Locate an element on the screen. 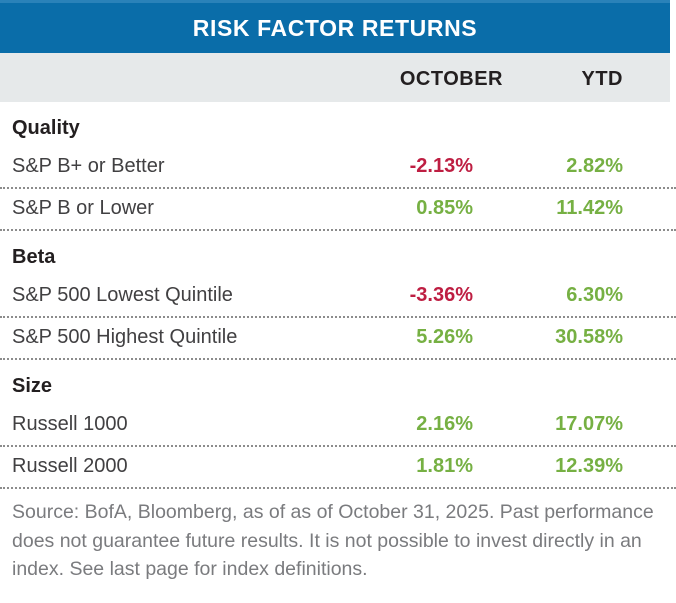 The width and height of the screenshot is (676, 603). column-header-october: OCTOBER is located at coordinates (451, 79).